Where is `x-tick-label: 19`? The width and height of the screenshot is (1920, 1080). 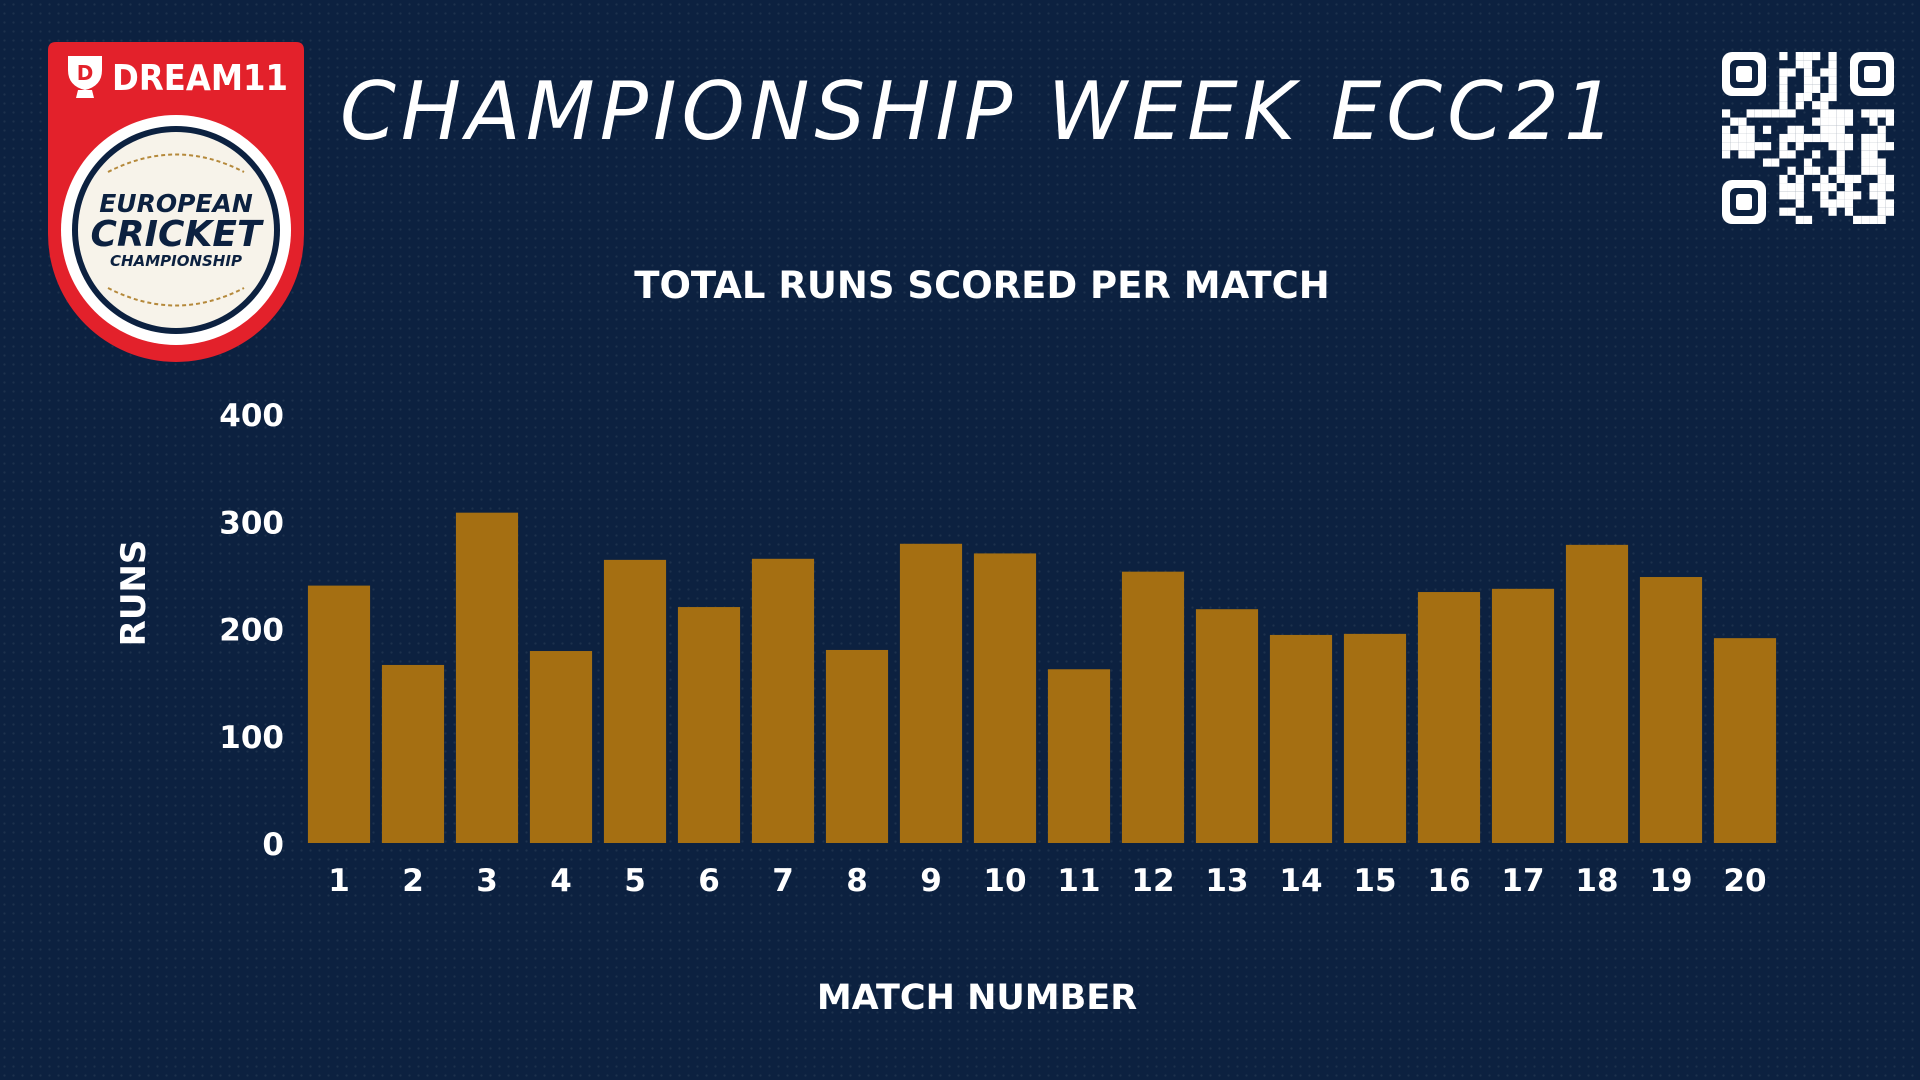 x-tick-label: 19 is located at coordinates (1670, 881).